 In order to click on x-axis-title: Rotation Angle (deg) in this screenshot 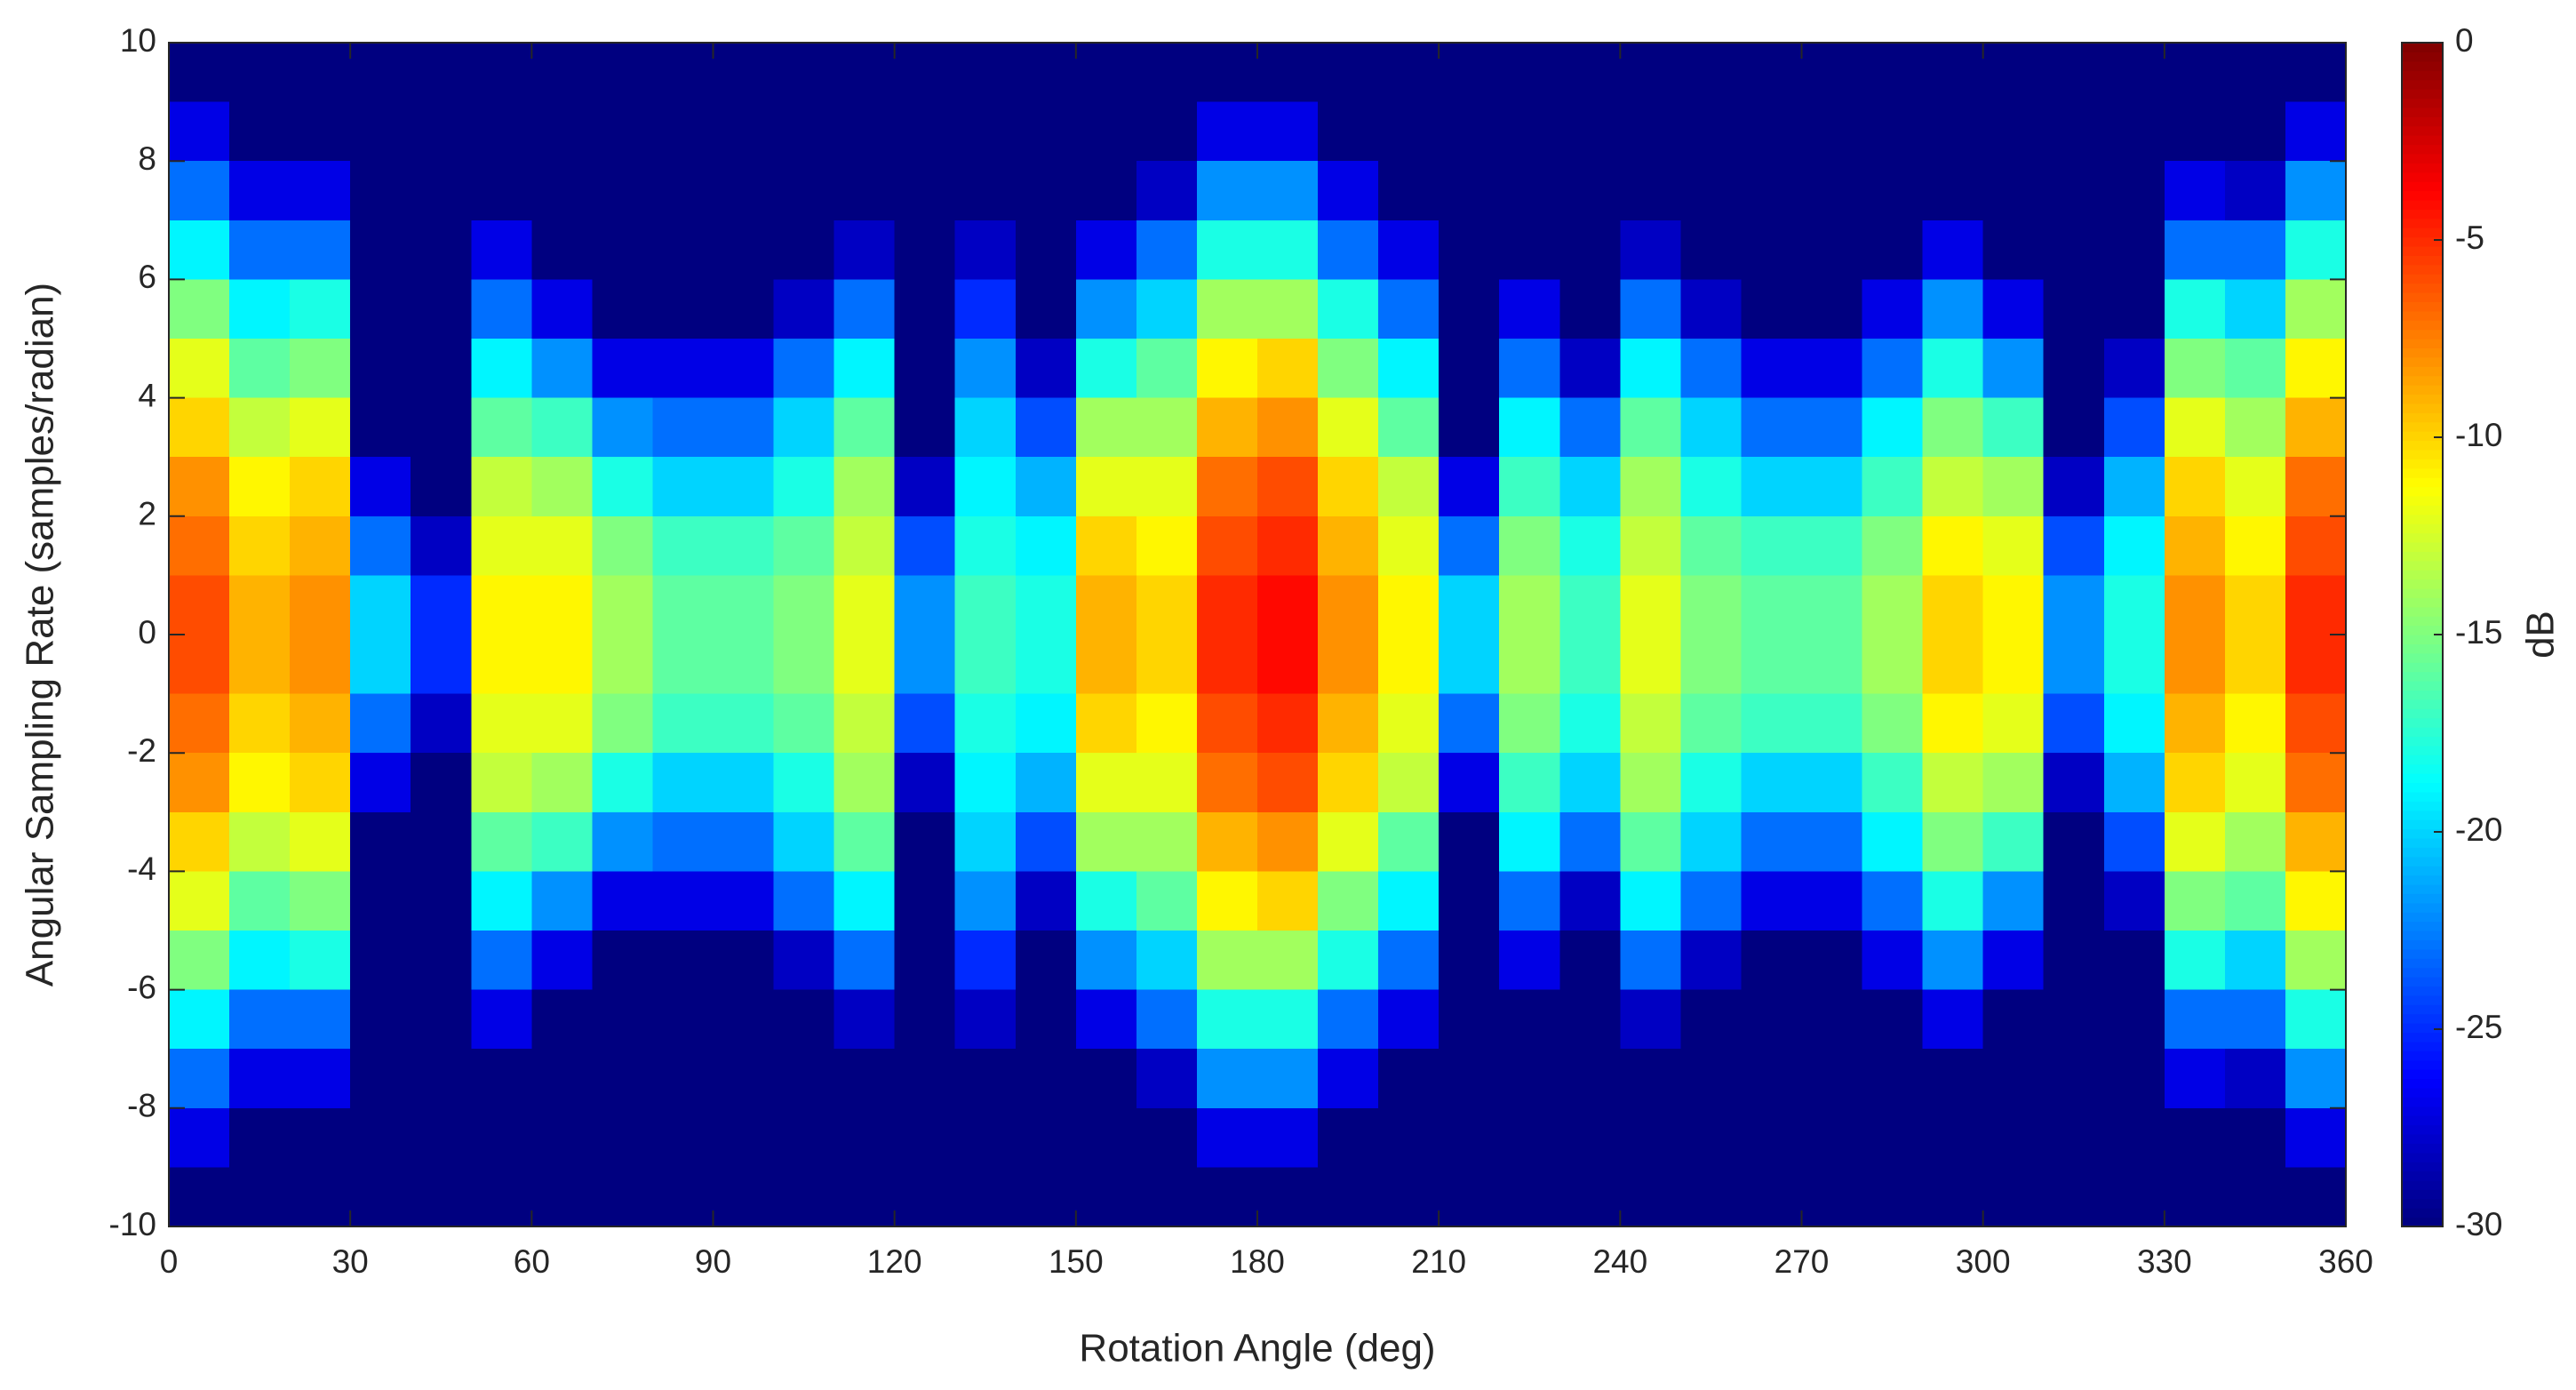, I will do `click(1257, 1348)`.